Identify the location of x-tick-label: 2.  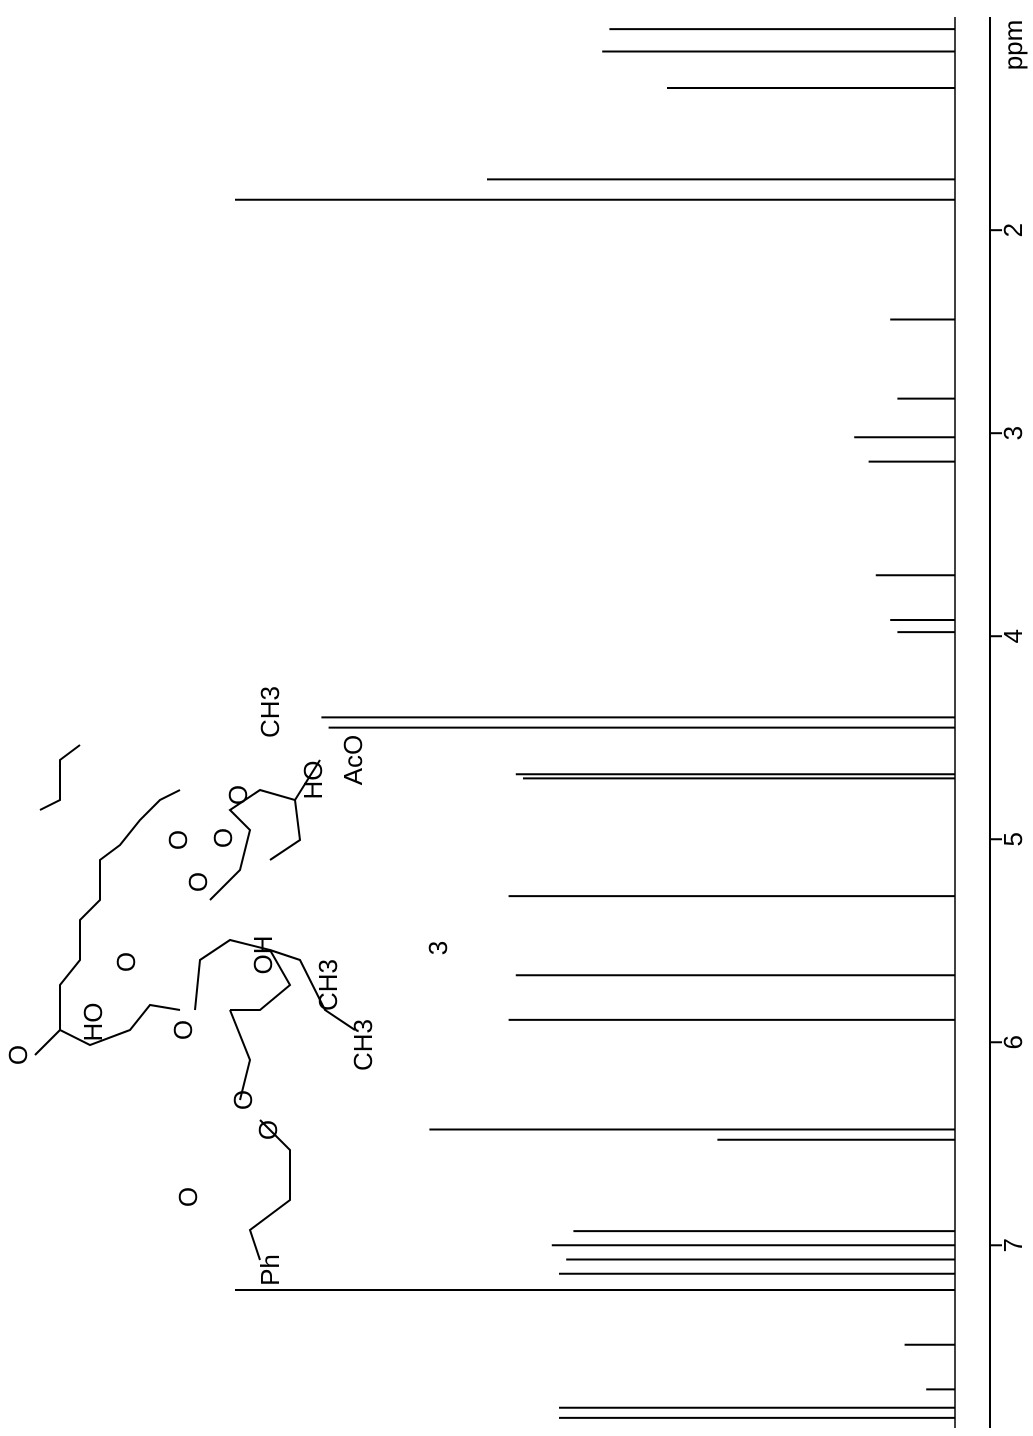
(1013, 230).